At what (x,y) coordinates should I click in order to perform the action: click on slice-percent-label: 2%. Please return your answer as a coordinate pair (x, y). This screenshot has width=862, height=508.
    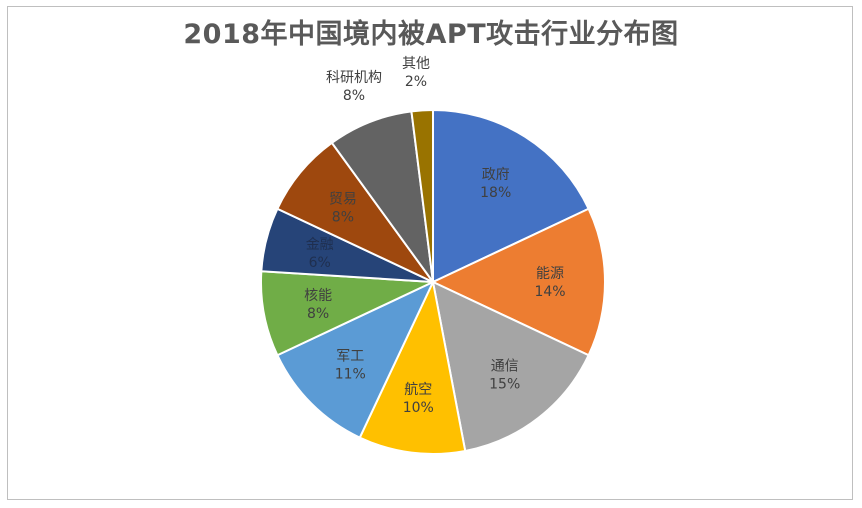
    Looking at the image, I should click on (416, 82).